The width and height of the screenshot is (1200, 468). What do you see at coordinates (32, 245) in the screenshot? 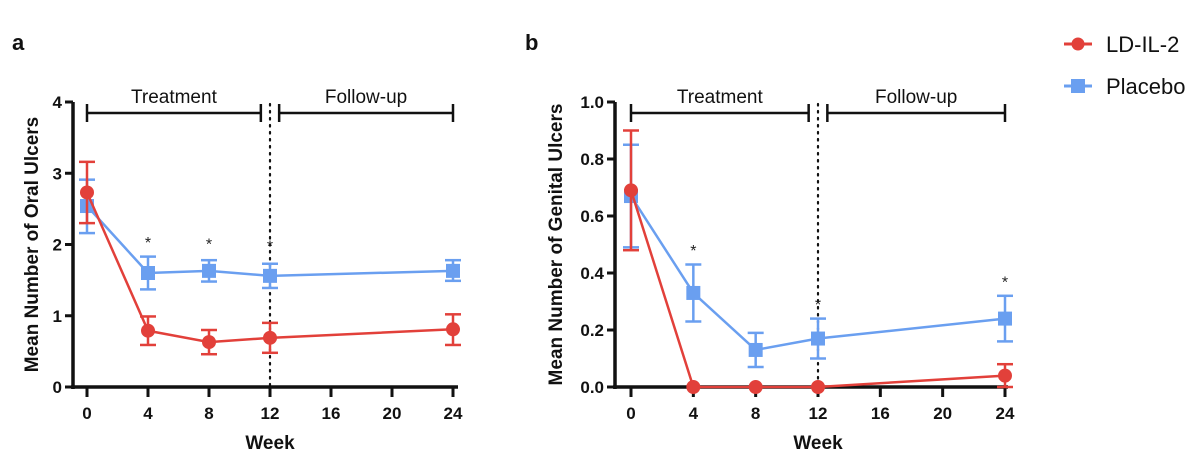
I see `y-axis-title: Mean Number of Oral Ulcers` at bounding box center [32, 245].